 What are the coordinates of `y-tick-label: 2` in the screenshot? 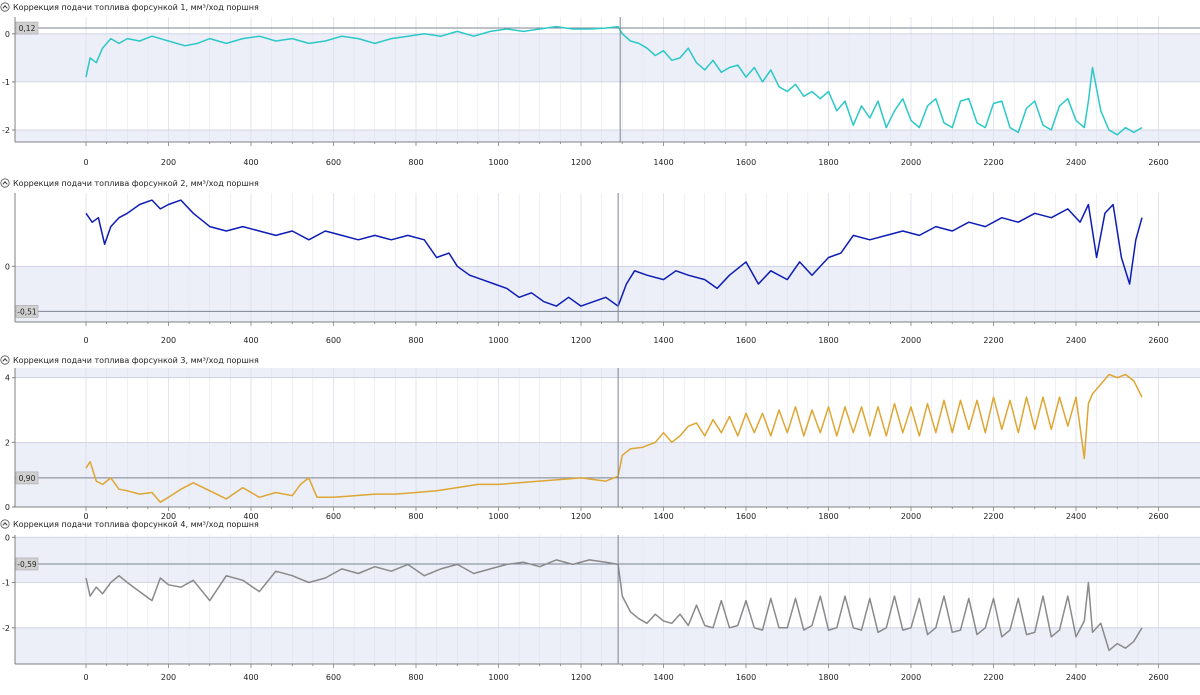 It's located at (7, 442).